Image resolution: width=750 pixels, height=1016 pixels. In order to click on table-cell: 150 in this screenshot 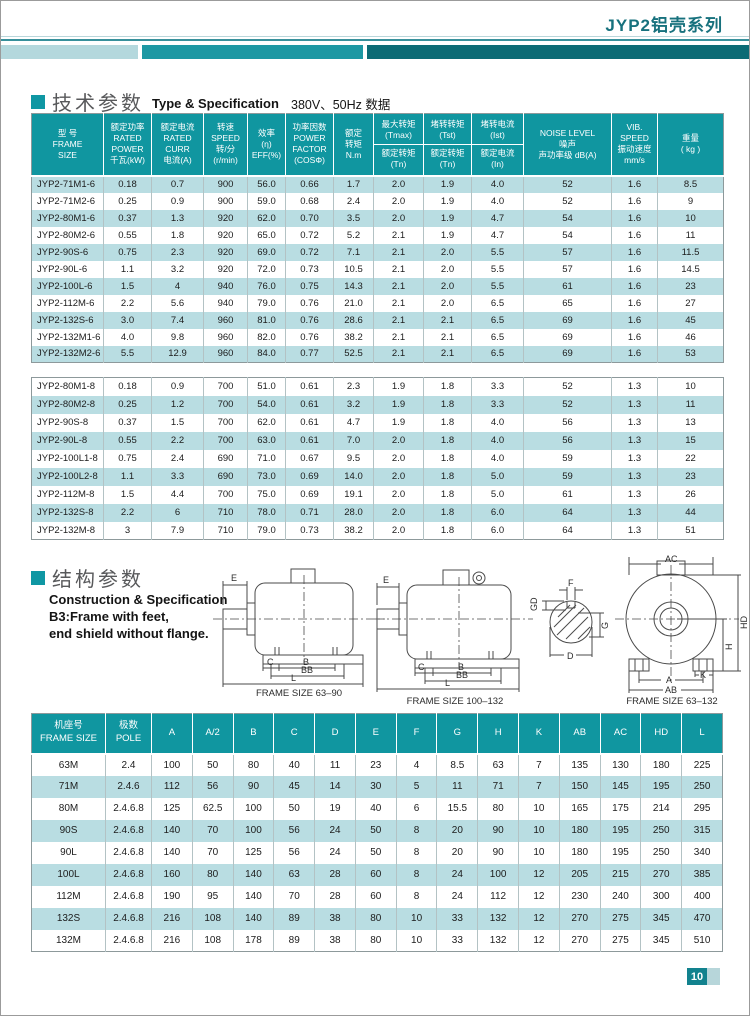, I will do `click(579, 786)`.